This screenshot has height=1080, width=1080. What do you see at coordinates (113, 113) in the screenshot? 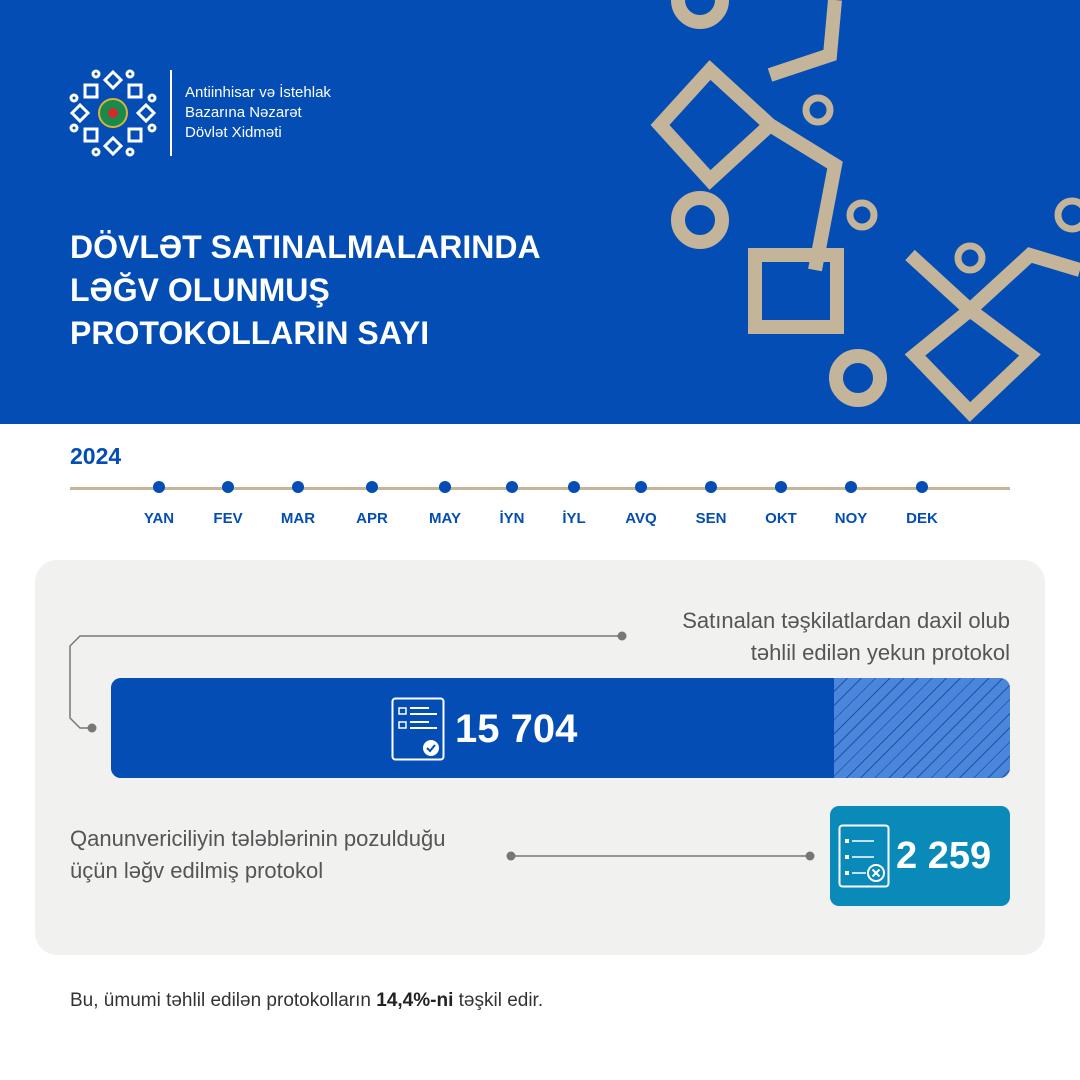
I see `org-logo` at bounding box center [113, 113].